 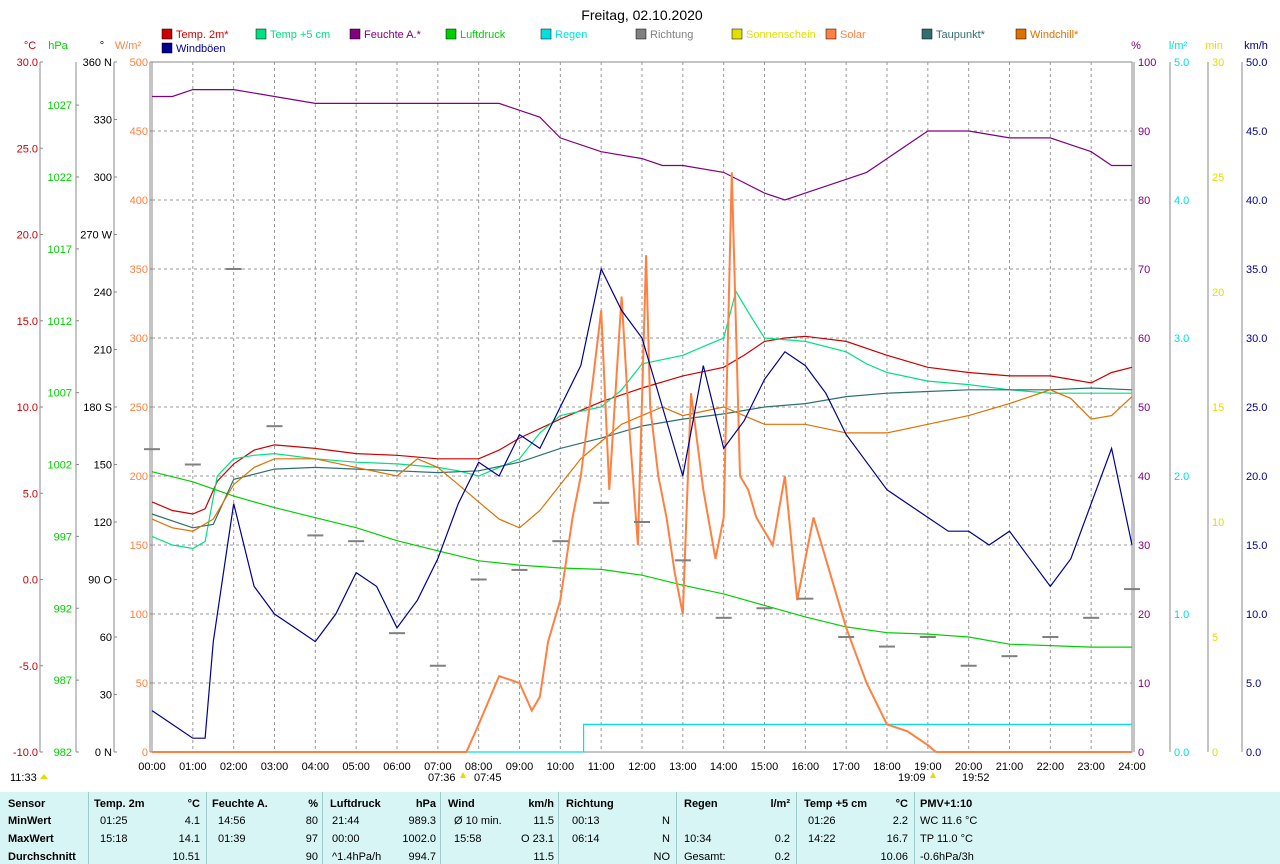 What do you see at coordinates (397, 767) in the screenshot?
I see `time-label: 06:00` at bounding box center [397, 767].